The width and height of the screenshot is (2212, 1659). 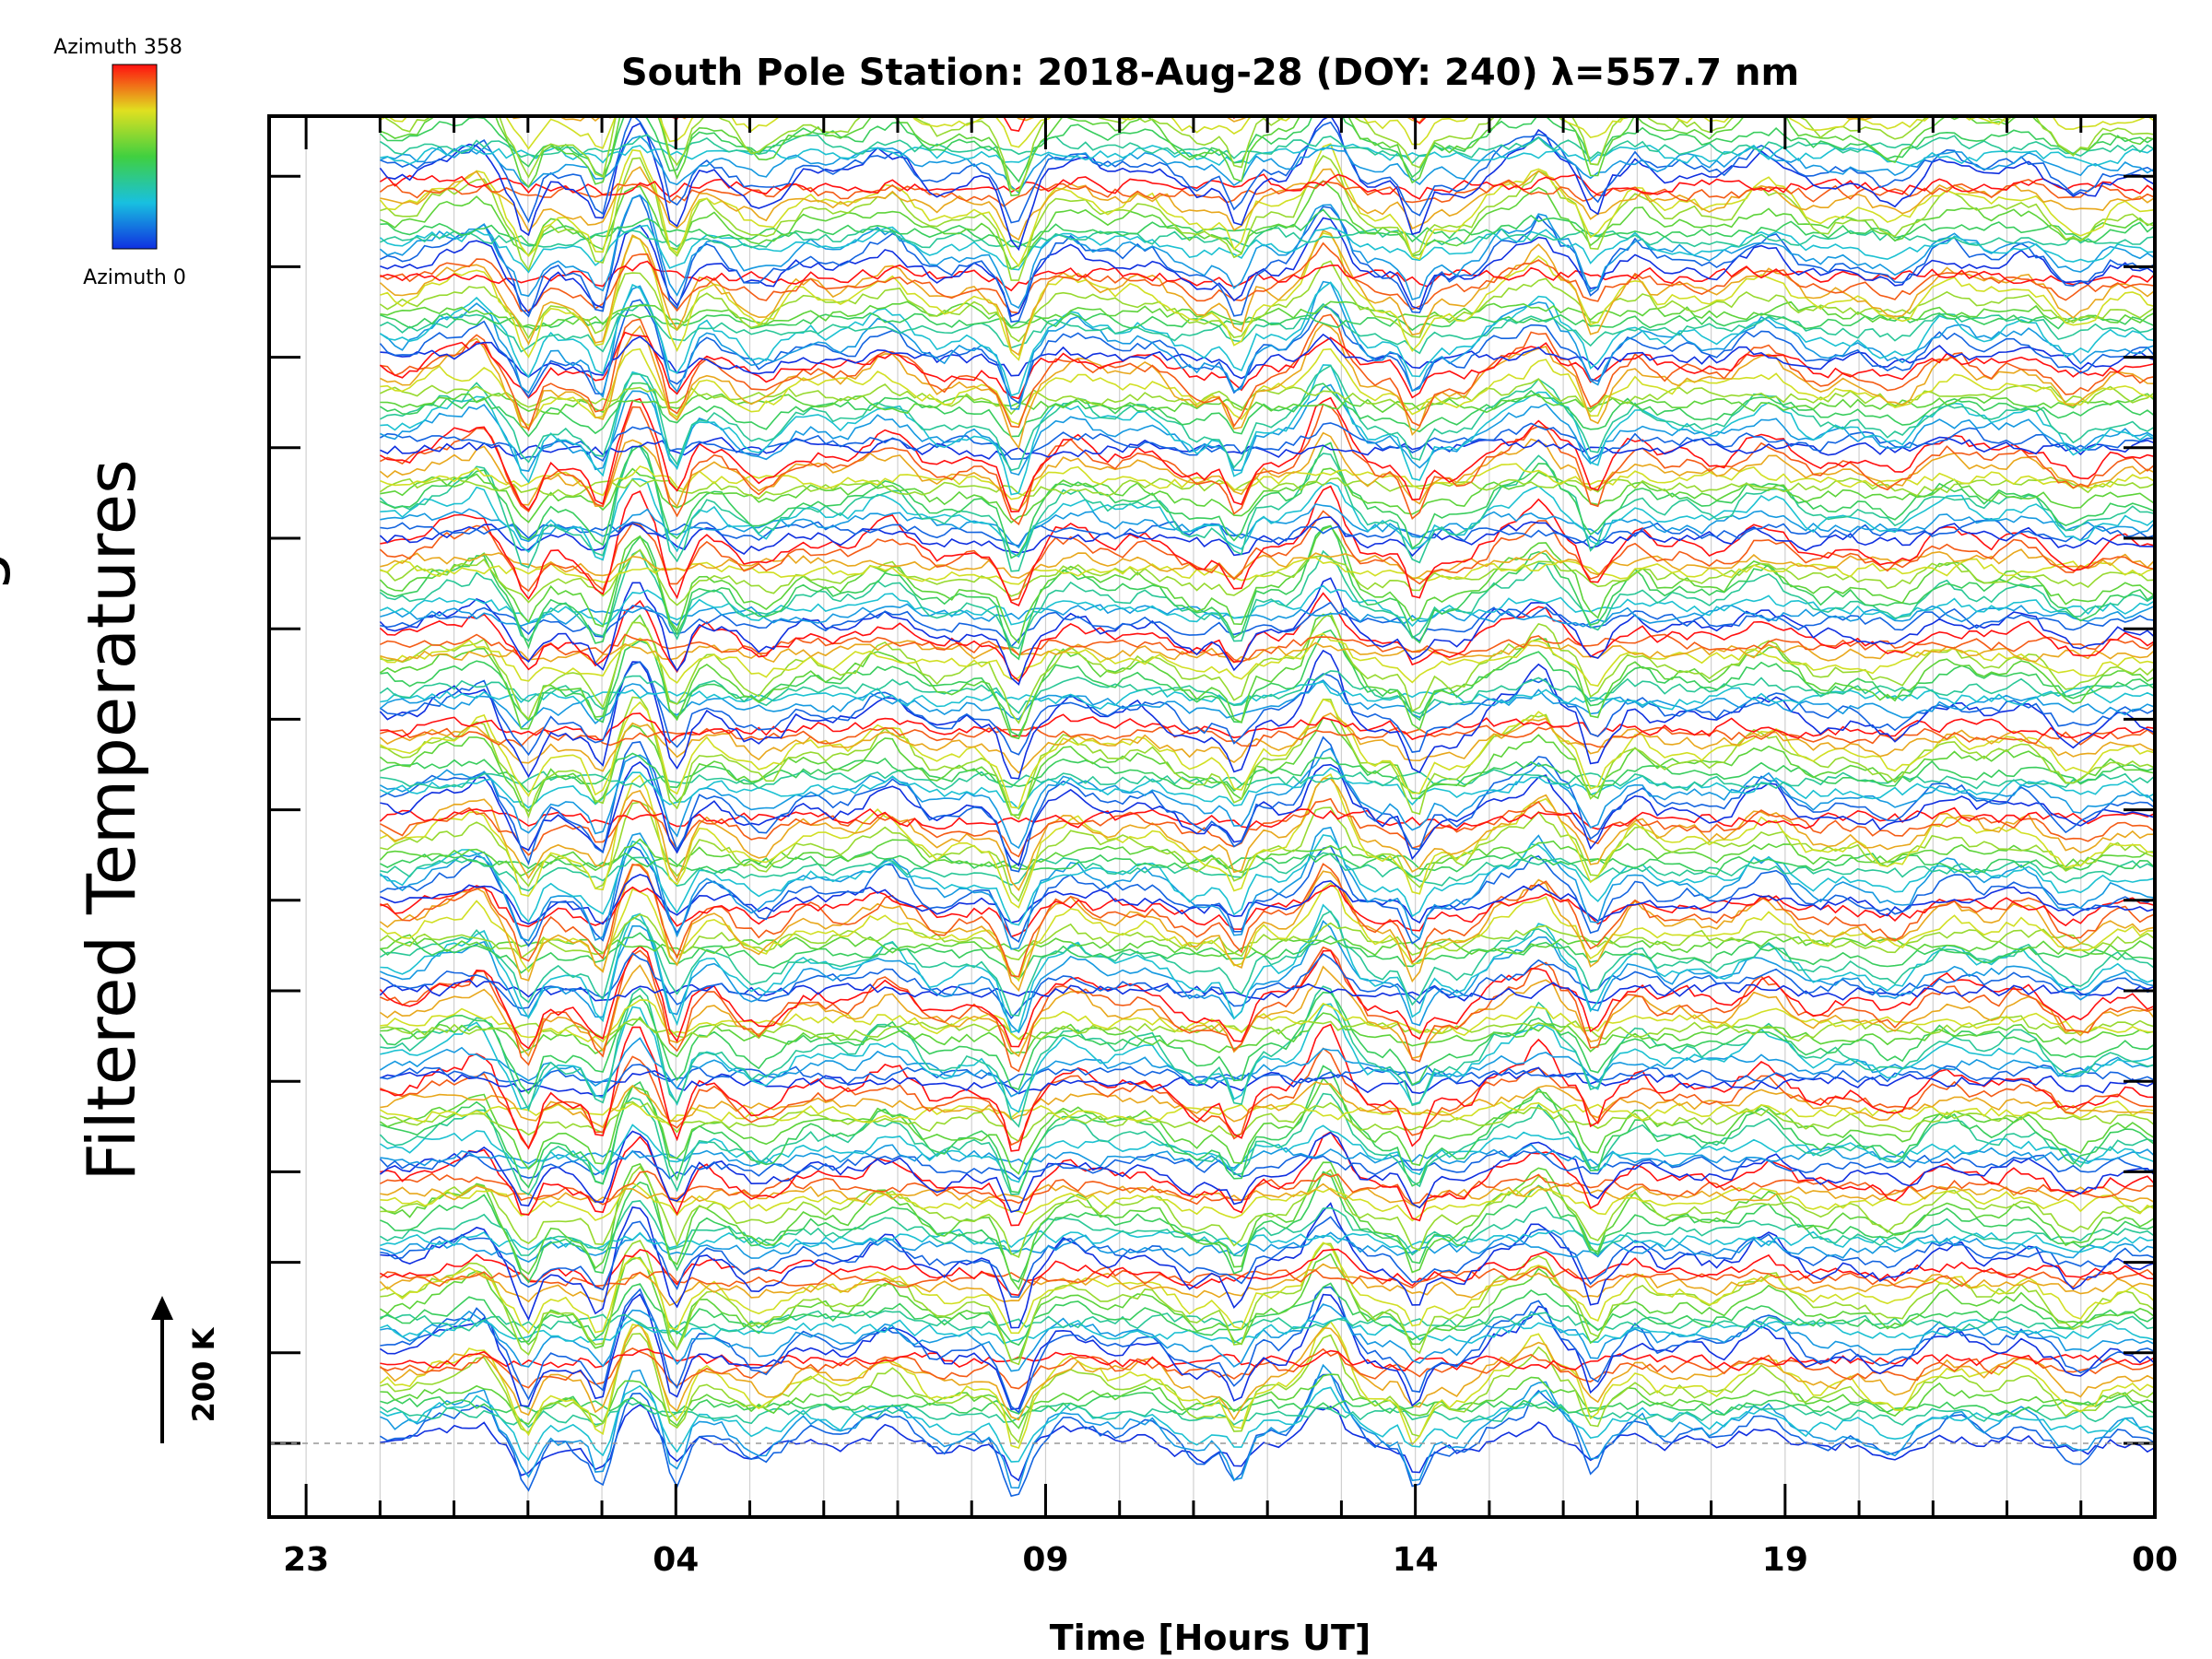 What do you see at coordinates (1230, 1560) in the screenshot?
I see `x-tick-labels: 23 04 09 14 19 00` at bounding box center [1230, 1560].